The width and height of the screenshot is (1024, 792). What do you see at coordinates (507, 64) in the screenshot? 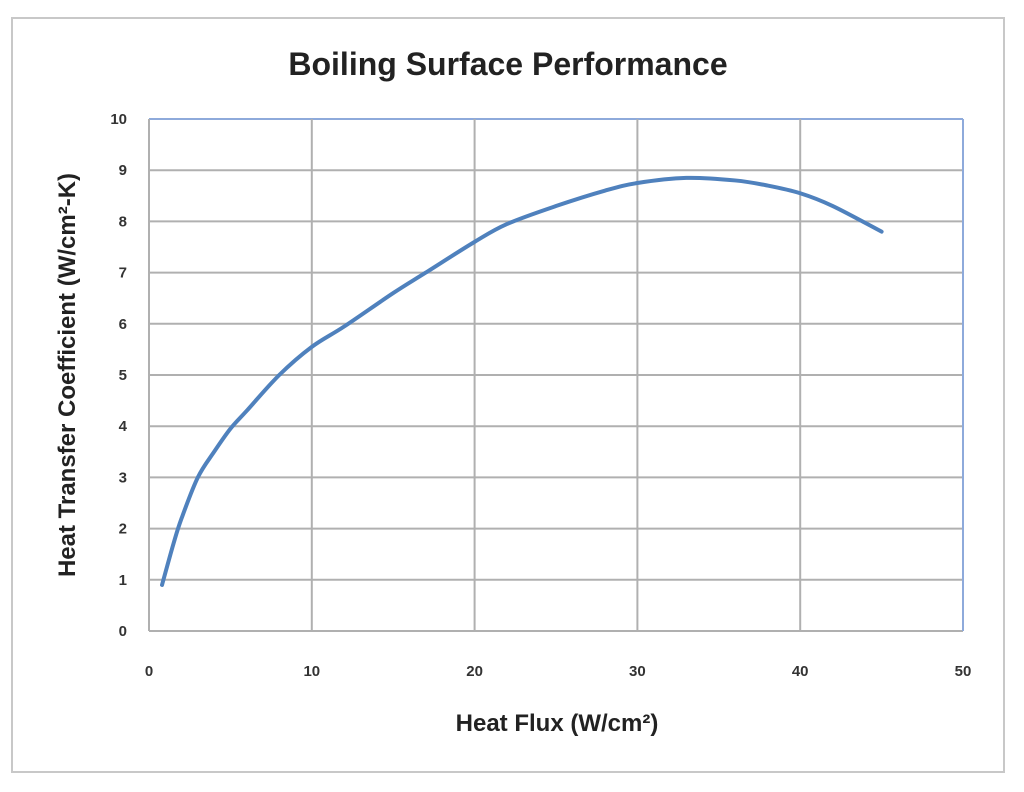
I see `chart-title: Boiling Surface Performance` at bounding box center [507, 64].